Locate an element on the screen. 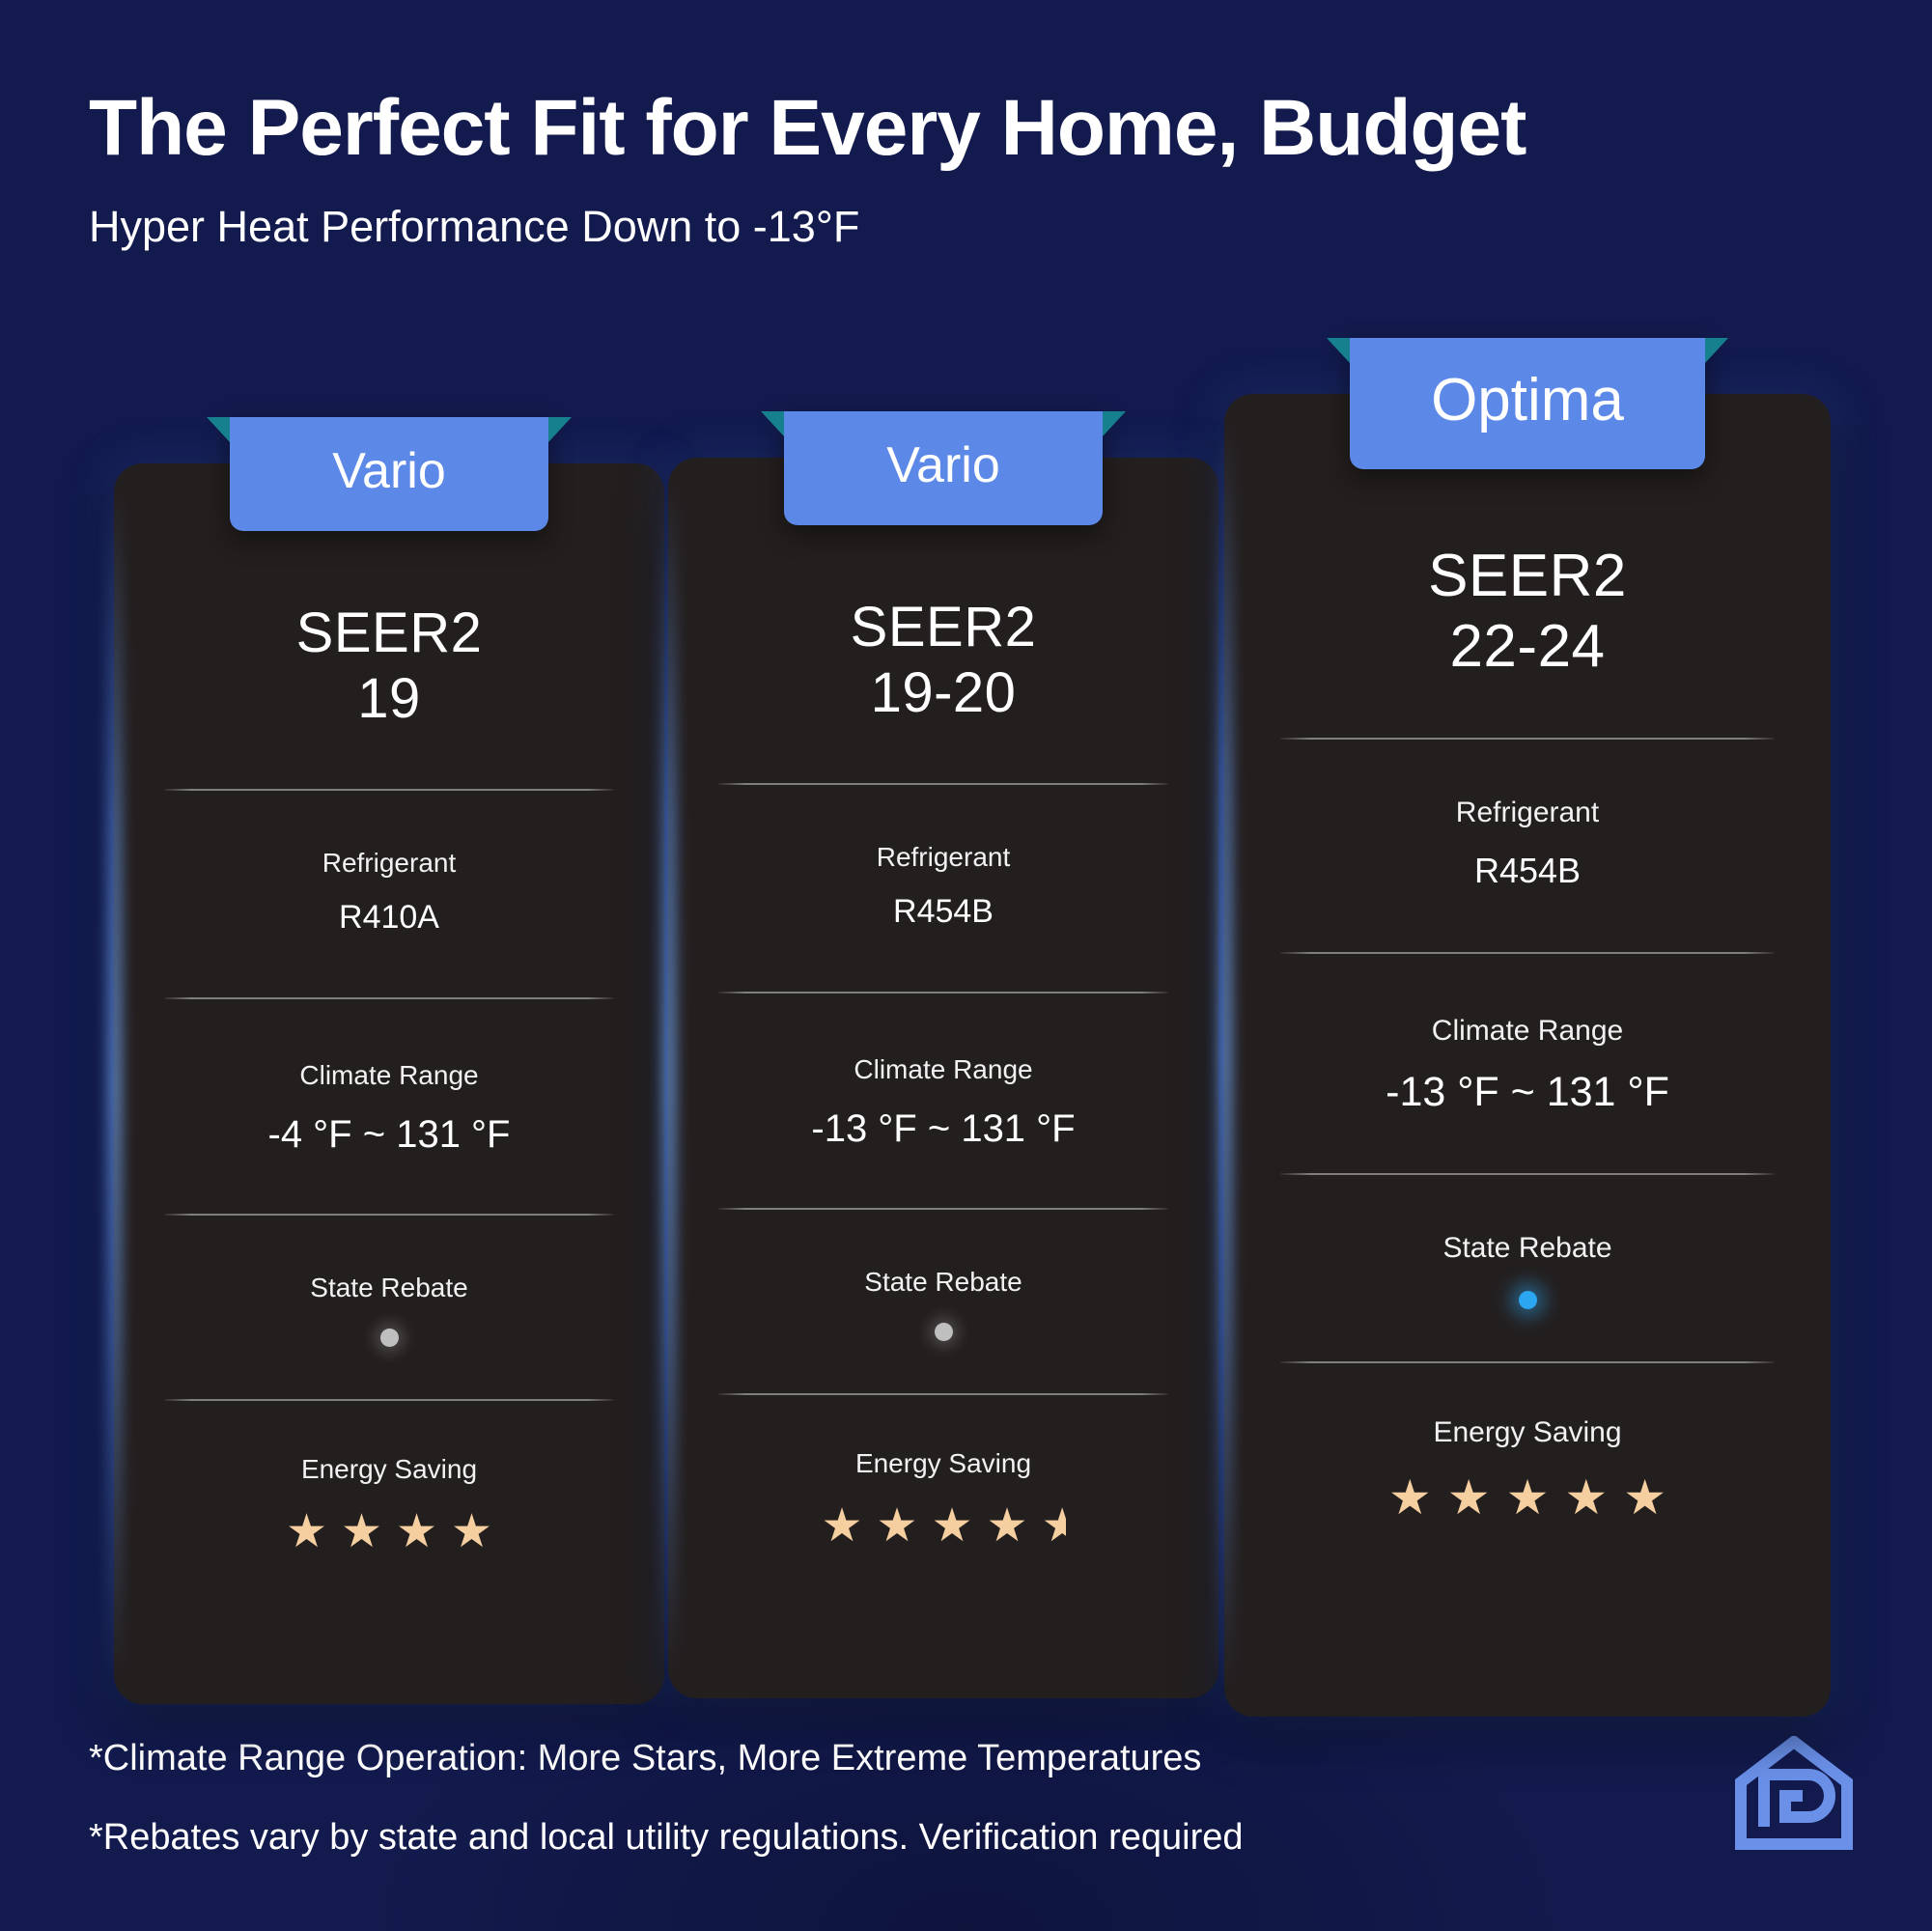  spec-refrigerant: Refrigerant R410A is located at coordinates (389, 892).